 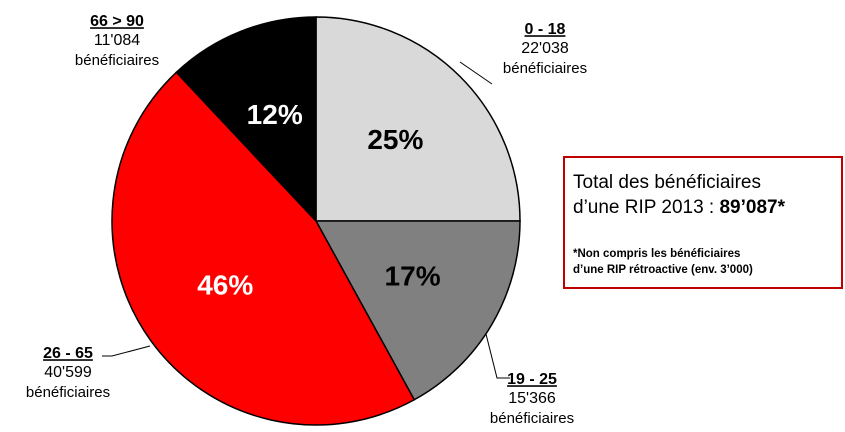 What do you see at coordinates (395, 139) in the screenshot?
I see `slice-label: 25%` at bounding box center [395, 139].